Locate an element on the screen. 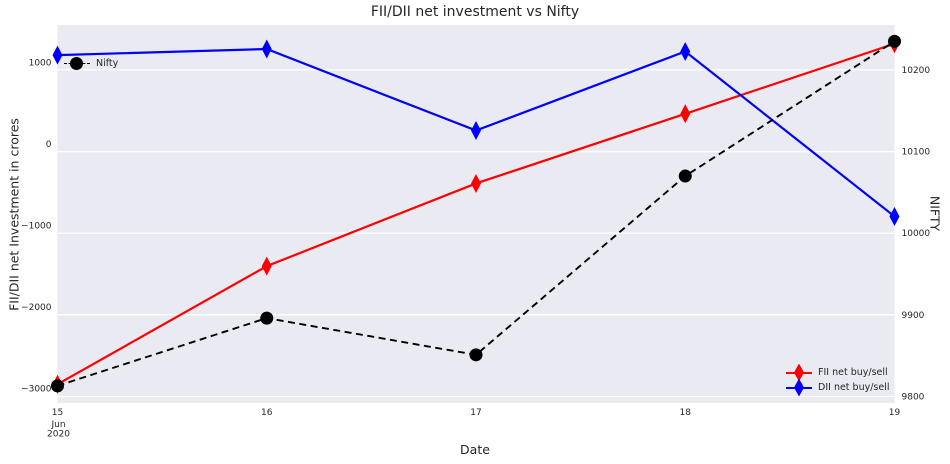 Image resolution: width=950 pixels, height=464 pixels. dii-blue-diamond-marker-icon is located at coordinates (799, 387).